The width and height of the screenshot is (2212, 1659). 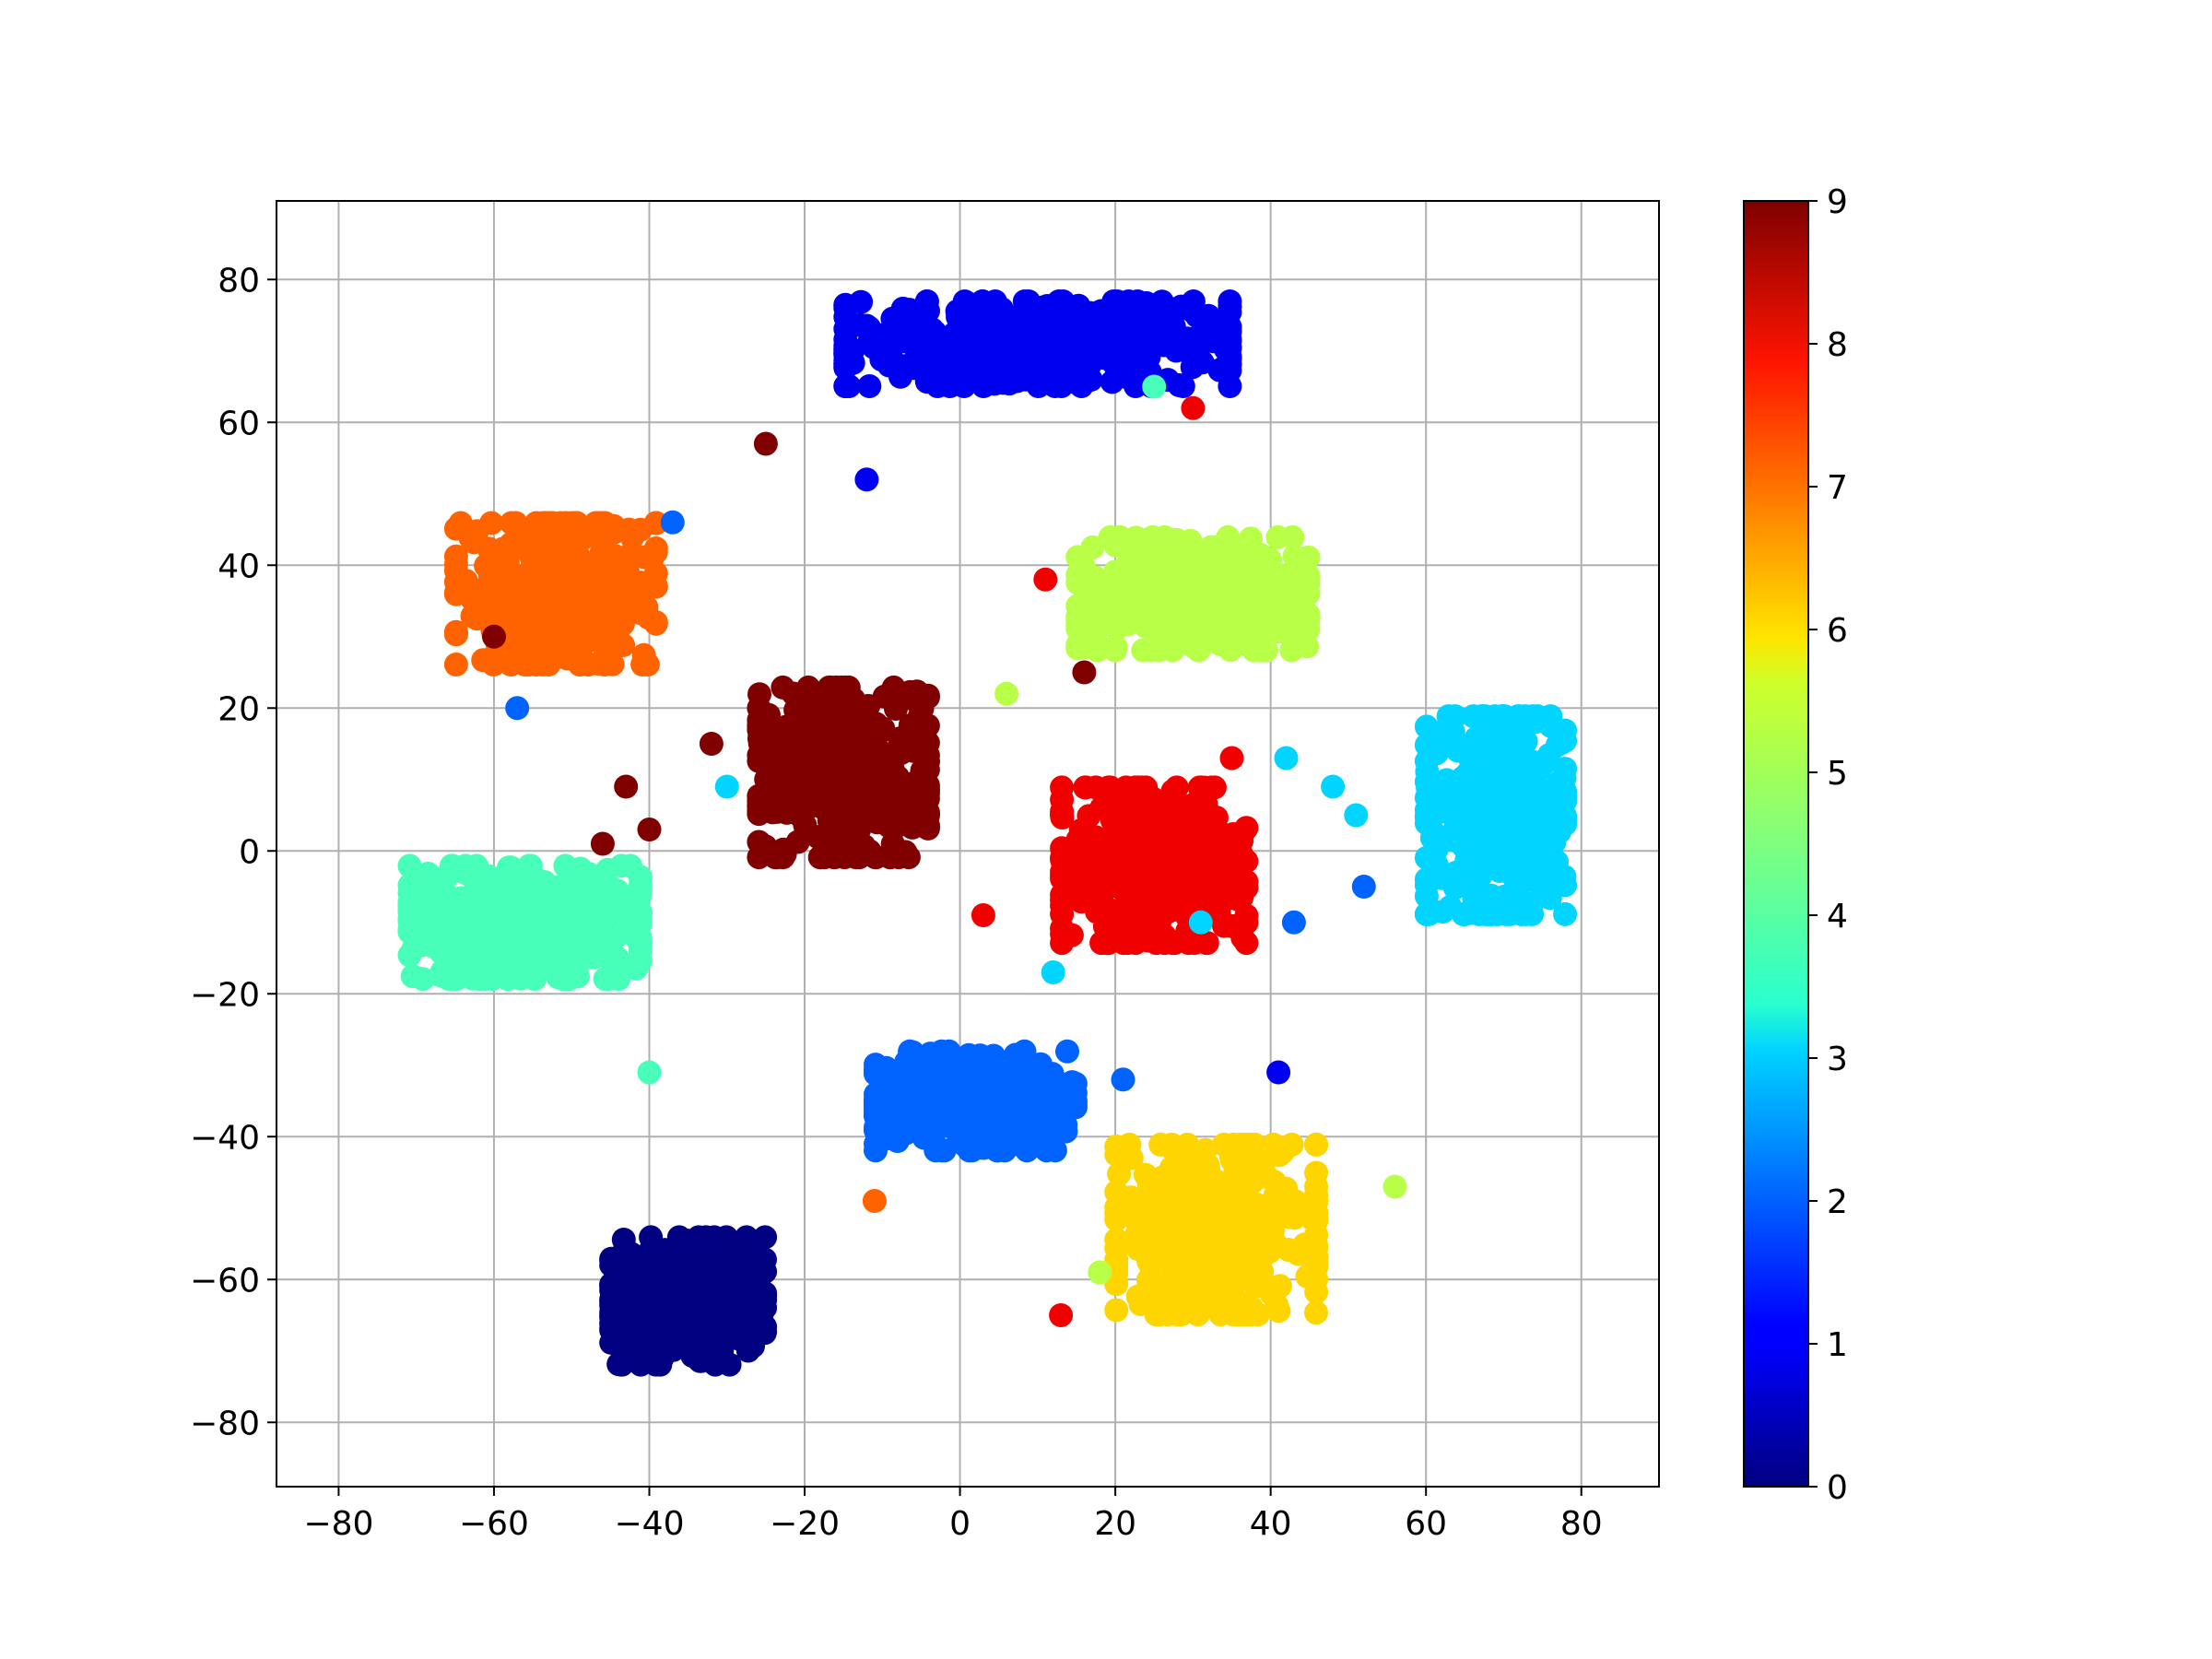 I want to click on x-tick-label: 40, so click(x=1271, y=1524).